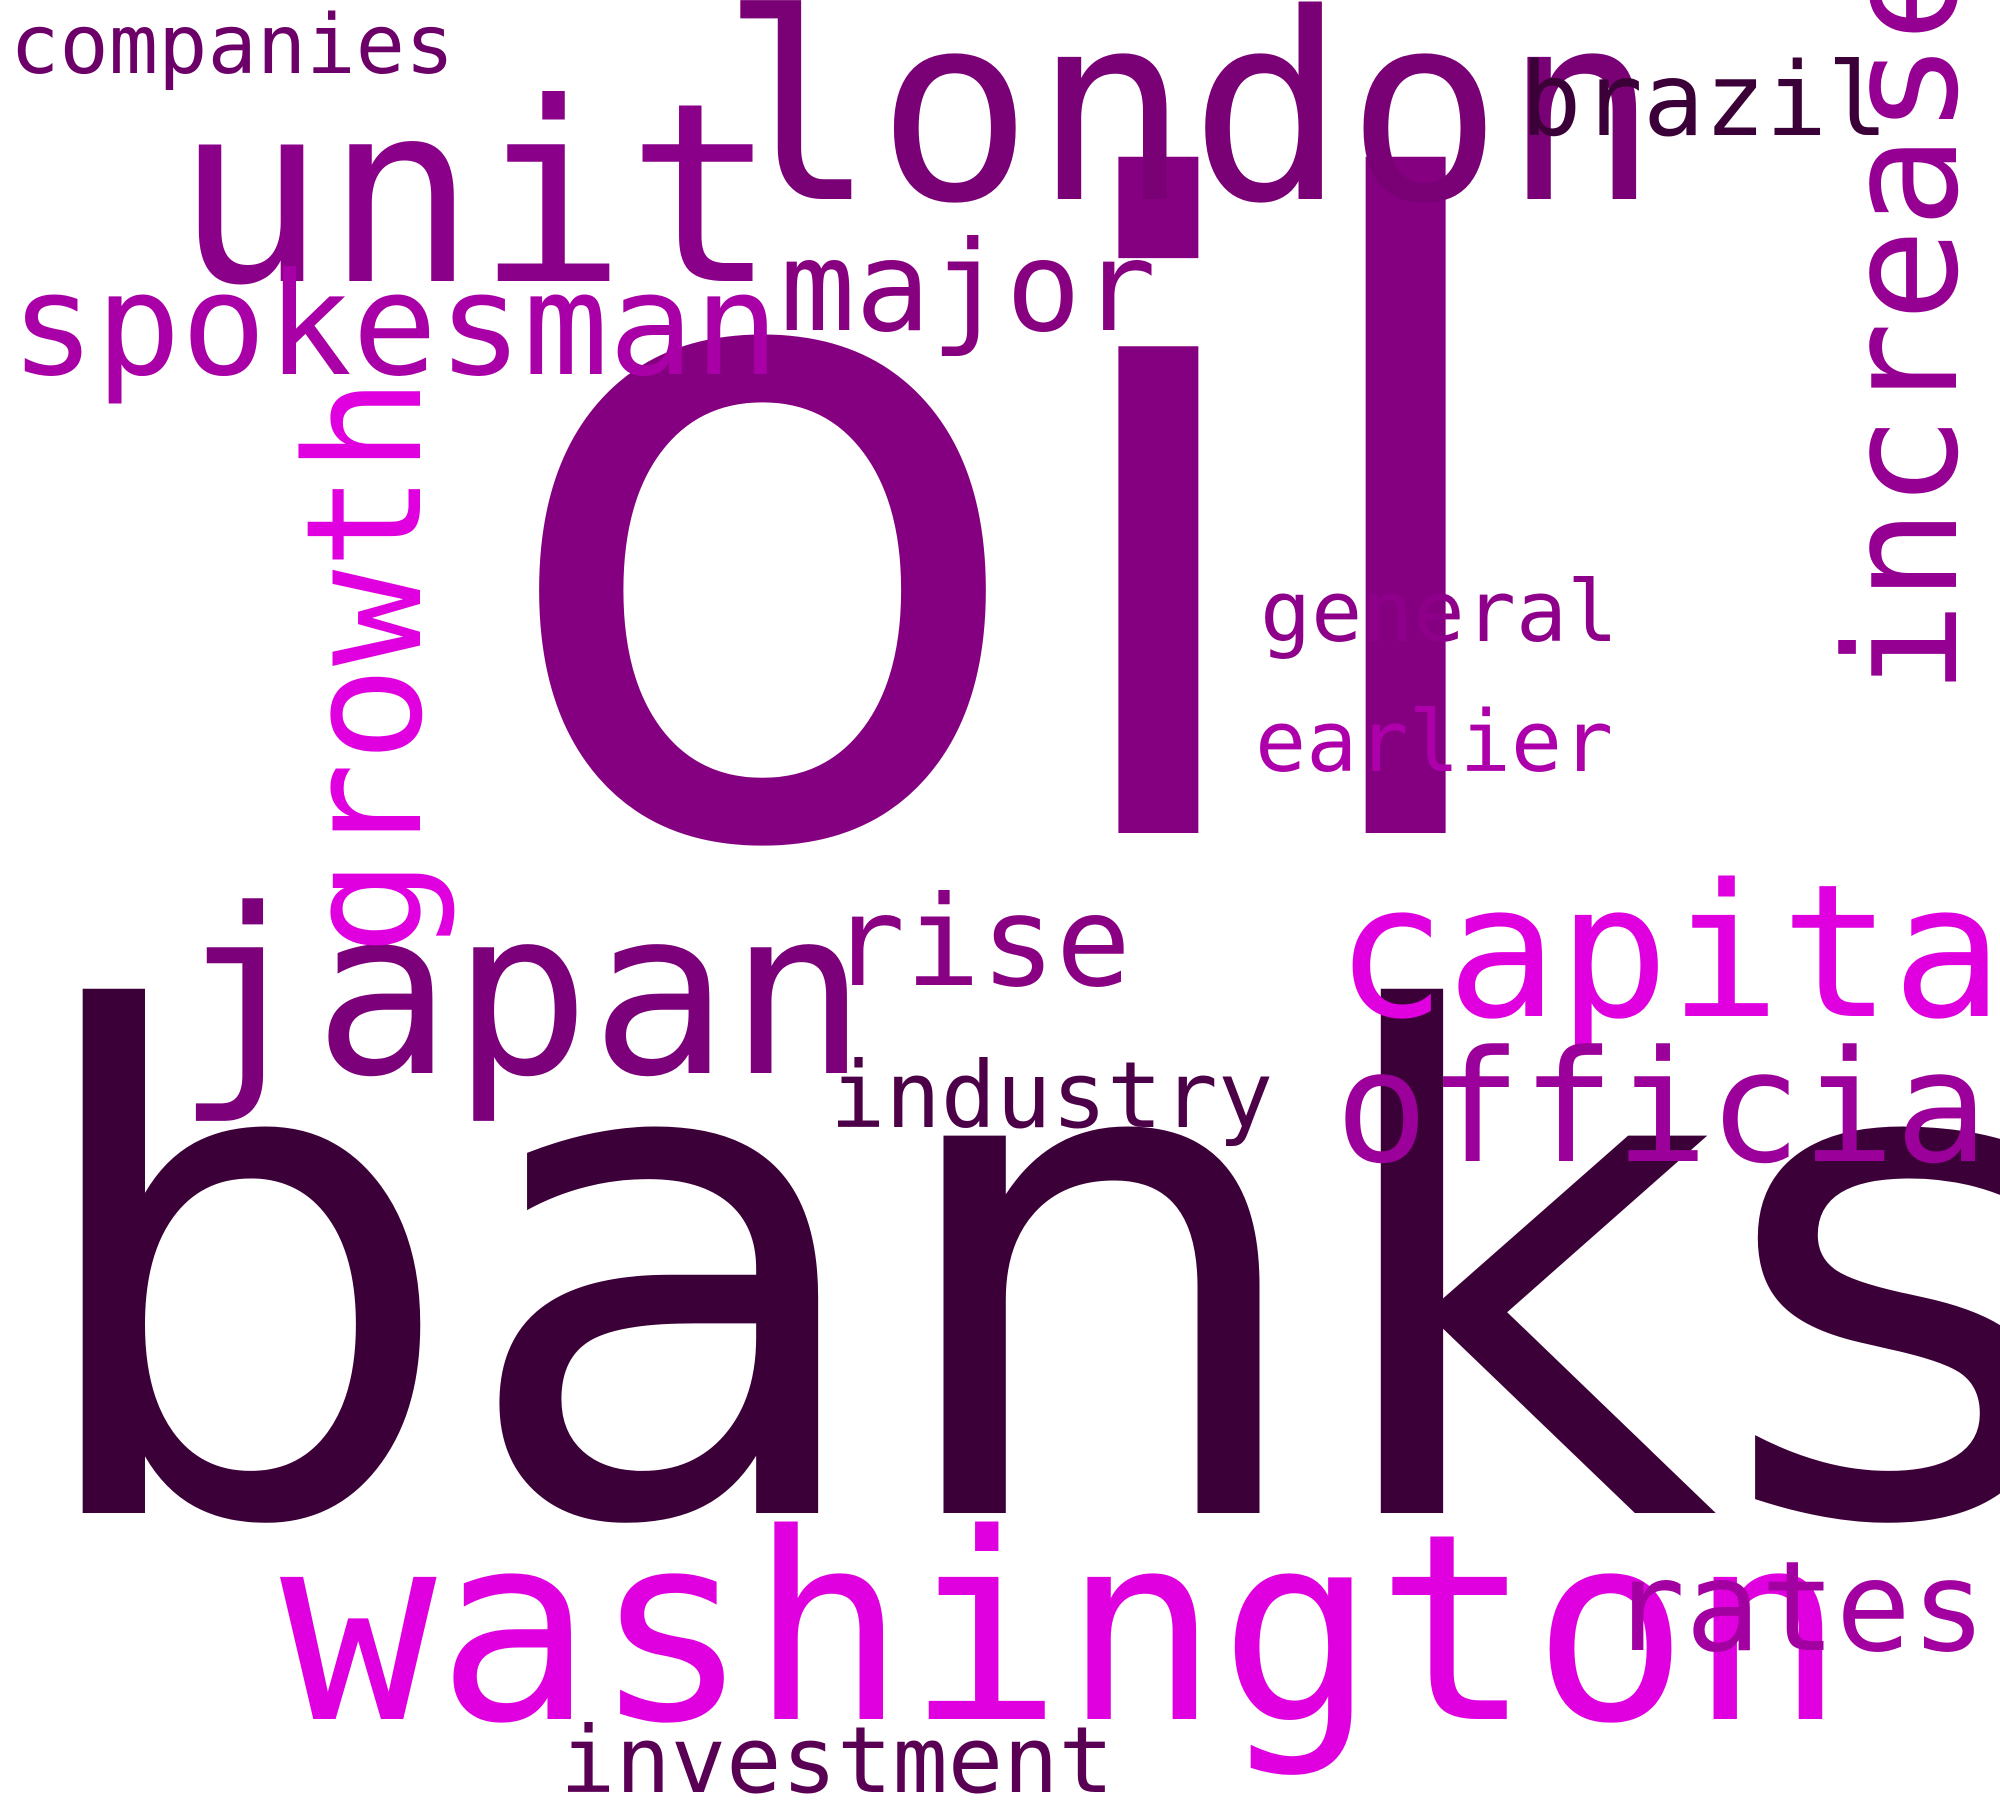 This screenshot has height=1800, width=2000. Describe the element at coordinates (1798, 1607) in the screenshot. I see `word-rates: rates` at that location.